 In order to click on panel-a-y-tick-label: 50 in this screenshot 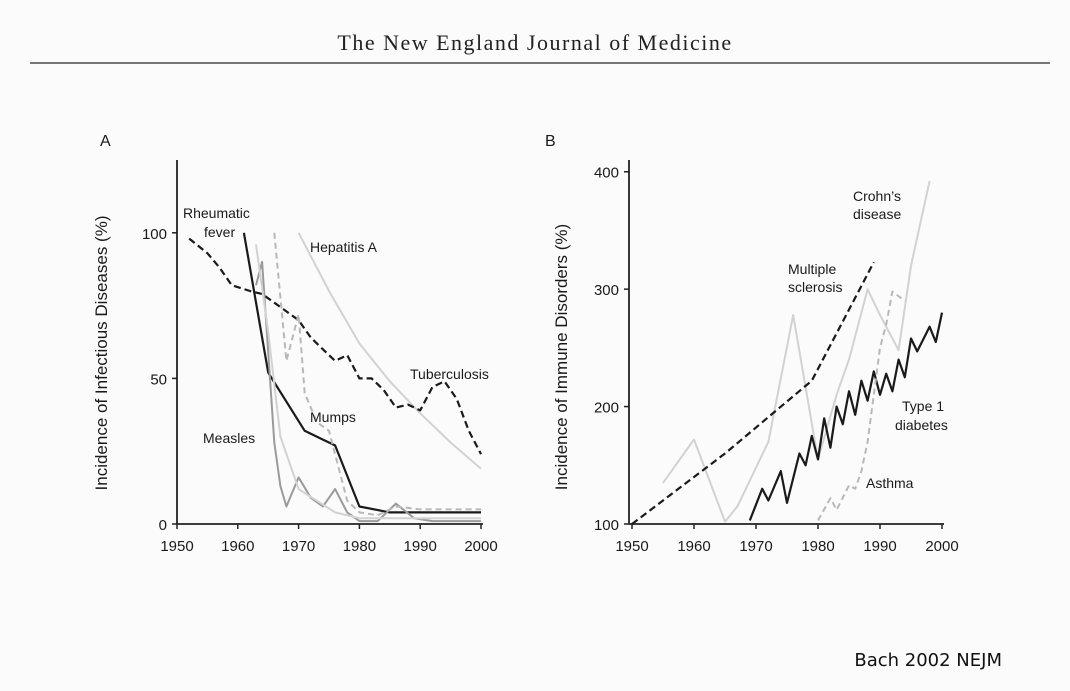, I will do `click(158, 379)`.